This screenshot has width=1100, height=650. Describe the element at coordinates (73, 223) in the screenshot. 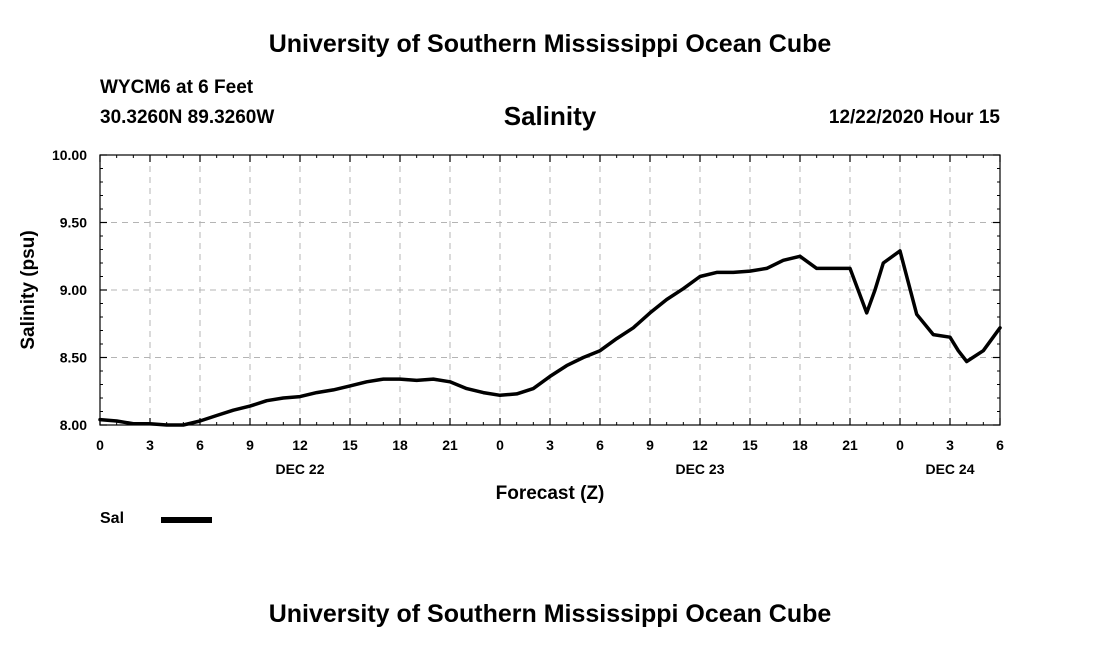

I see `y-tick-label: 9.50` at that location.